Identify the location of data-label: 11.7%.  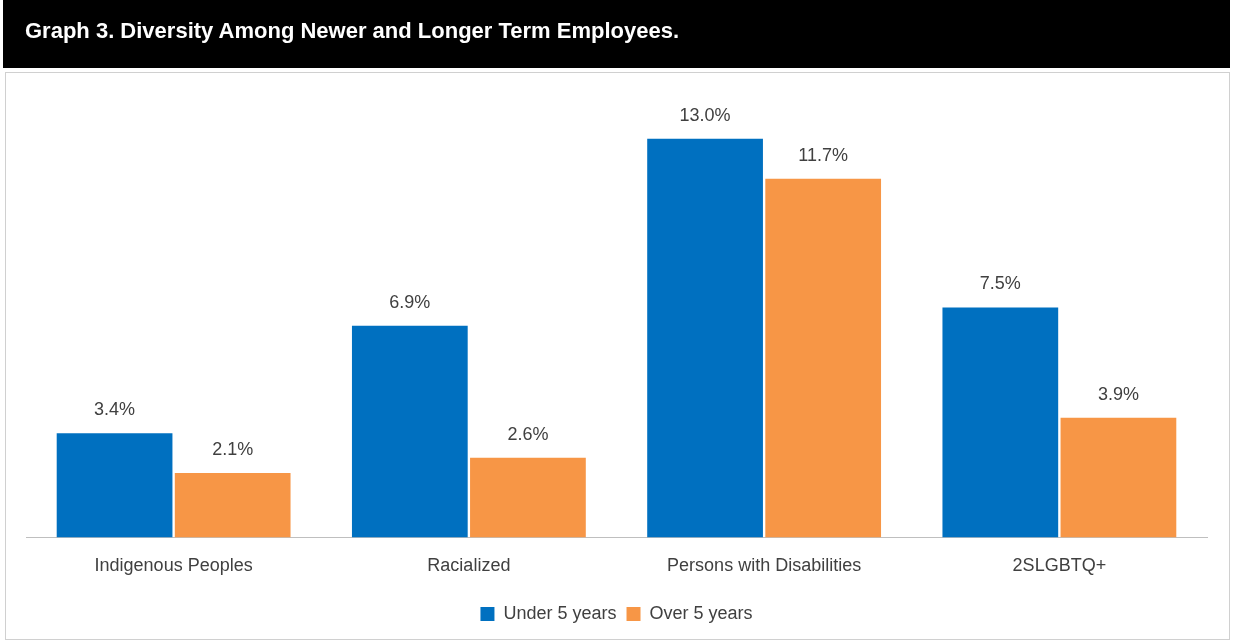
(823, 154).